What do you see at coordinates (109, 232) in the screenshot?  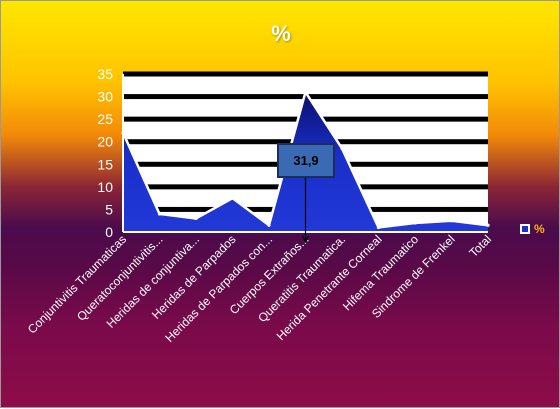 I see `y-tick-label: 0` at bounding box center [109, 232].